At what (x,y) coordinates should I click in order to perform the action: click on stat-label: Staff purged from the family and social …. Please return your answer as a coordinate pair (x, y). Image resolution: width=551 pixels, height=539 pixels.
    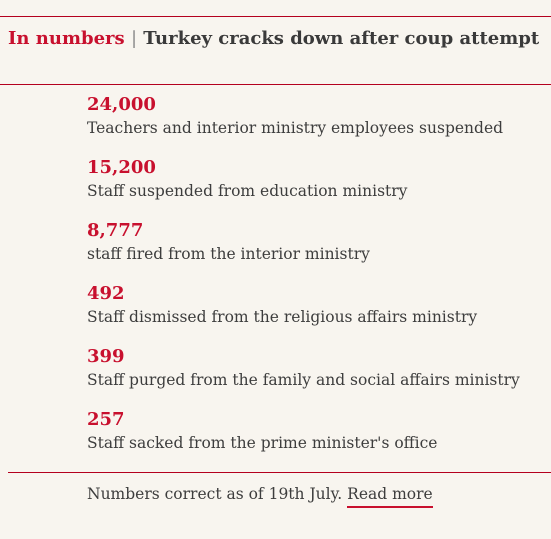
    Looking at the image, I should click on (303, 380).